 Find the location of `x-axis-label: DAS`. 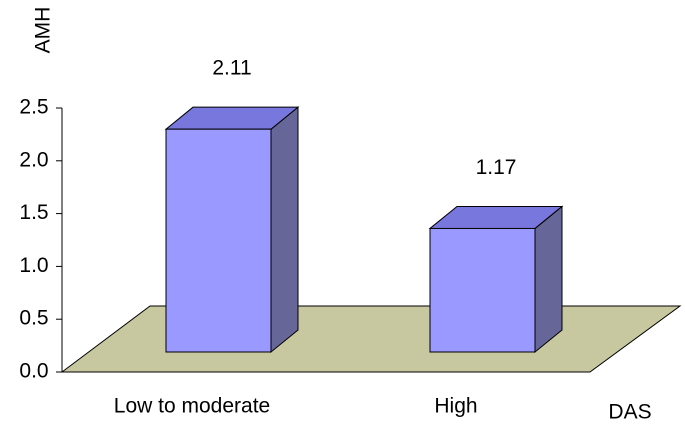

x-axis-label: DAS is located at coordinates (629, 412).